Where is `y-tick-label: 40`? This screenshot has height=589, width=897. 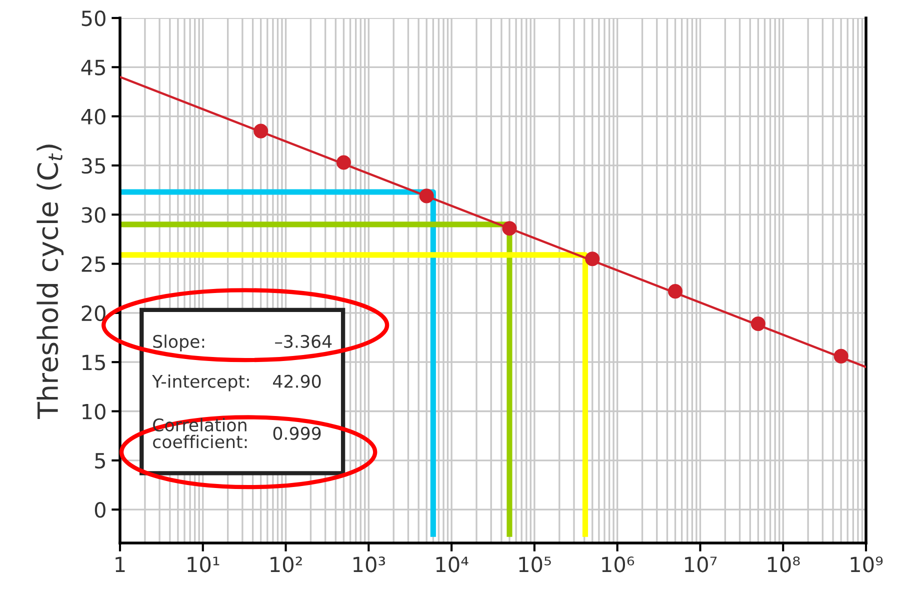 y-tick-label: 40 is located at coordinates (93, 116).